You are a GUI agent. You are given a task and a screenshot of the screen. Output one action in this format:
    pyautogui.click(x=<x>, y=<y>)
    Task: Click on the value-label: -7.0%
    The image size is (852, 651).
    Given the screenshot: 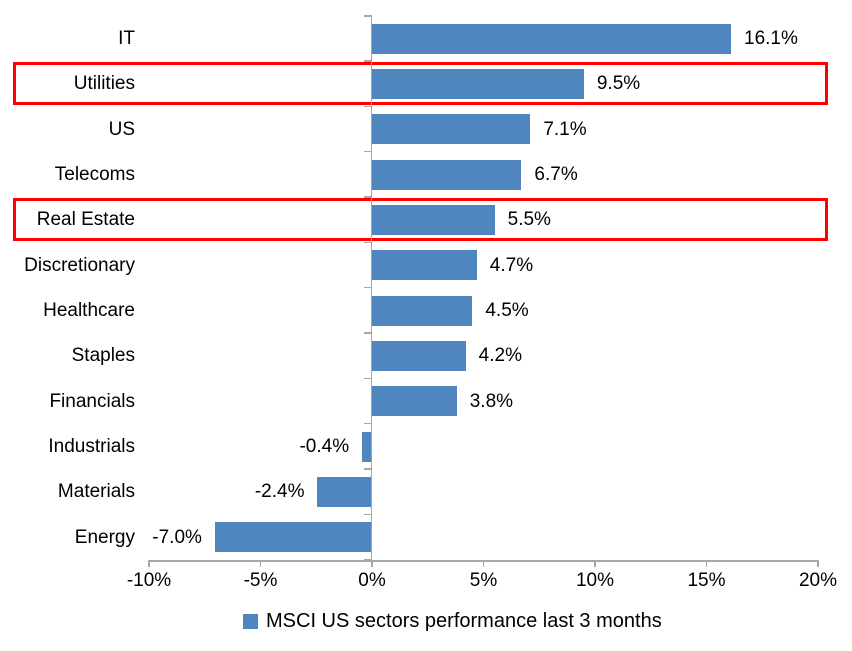 What is the action you would take?
    pyautogui.click(x=177, y=537)
    